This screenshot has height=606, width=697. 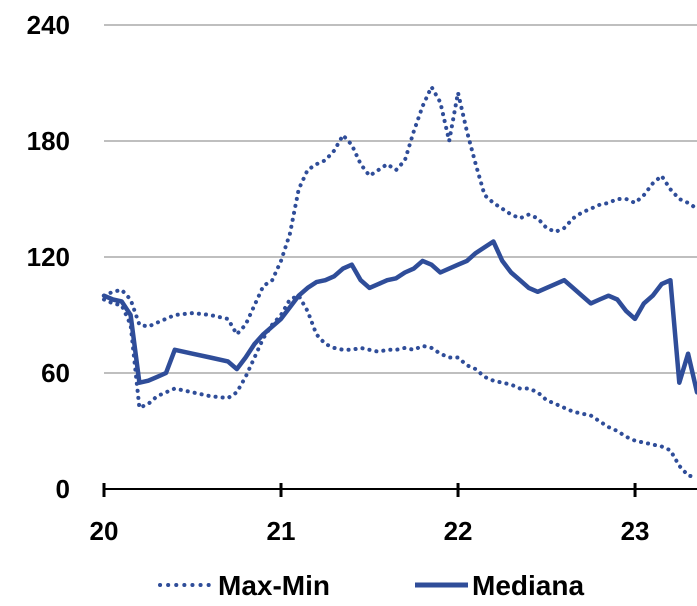 What do you see at coordinates (281, 531) in the screenshot?
I see `x-tick-label: 21` at bounding box center [281, 531].